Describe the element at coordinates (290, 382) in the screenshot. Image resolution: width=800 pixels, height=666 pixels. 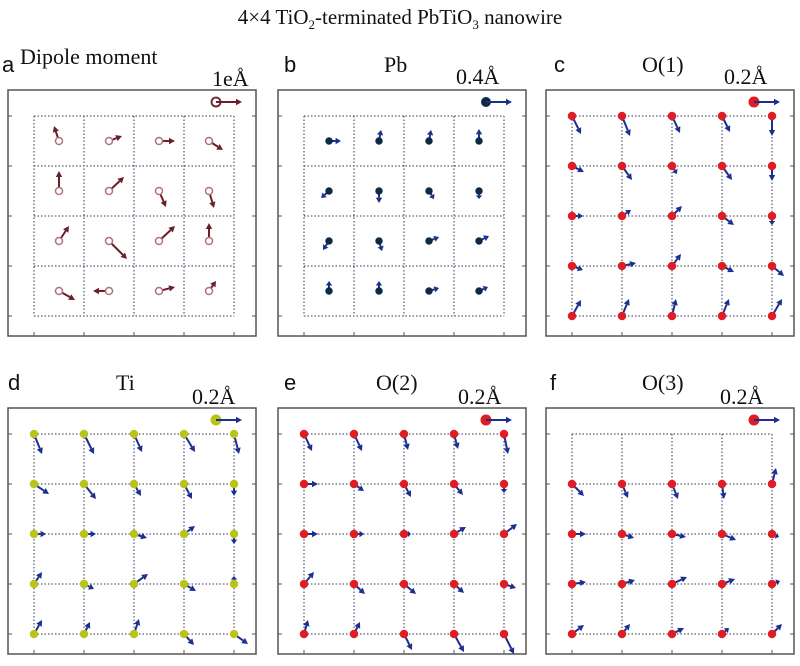
I see `panel-letter: e` at that location.